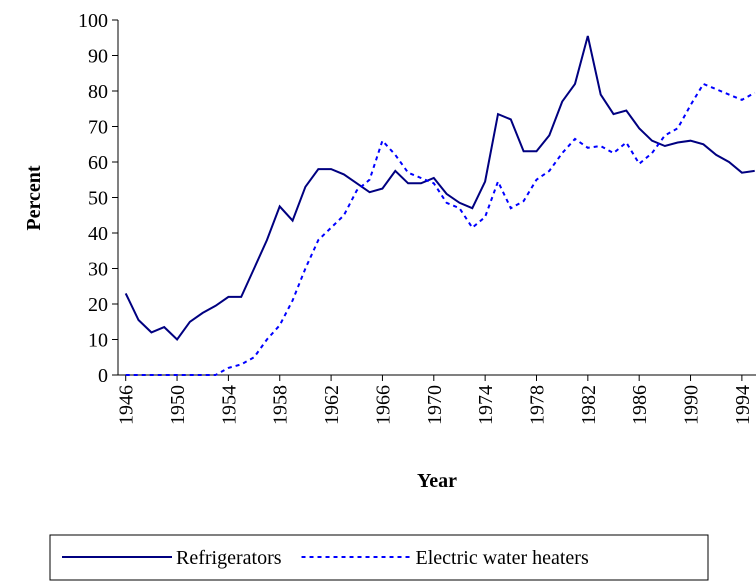  Describe the element at coordinates (589, 405) in the screenshot. I see `x-tick-label: 1982` at that location.